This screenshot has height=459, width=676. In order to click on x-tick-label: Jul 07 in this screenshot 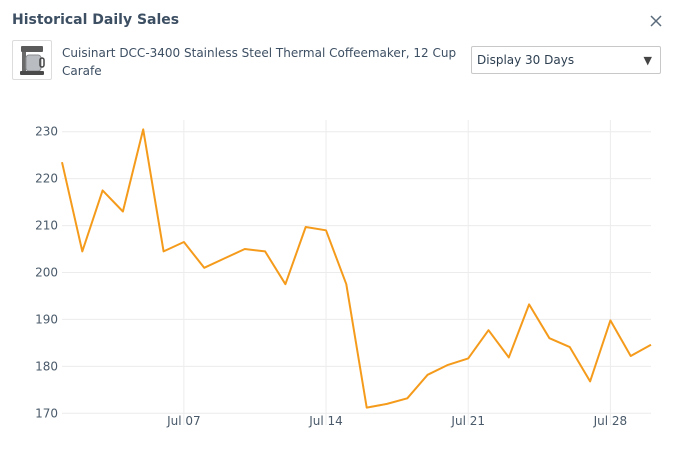, I will do `click(183, 421)`.